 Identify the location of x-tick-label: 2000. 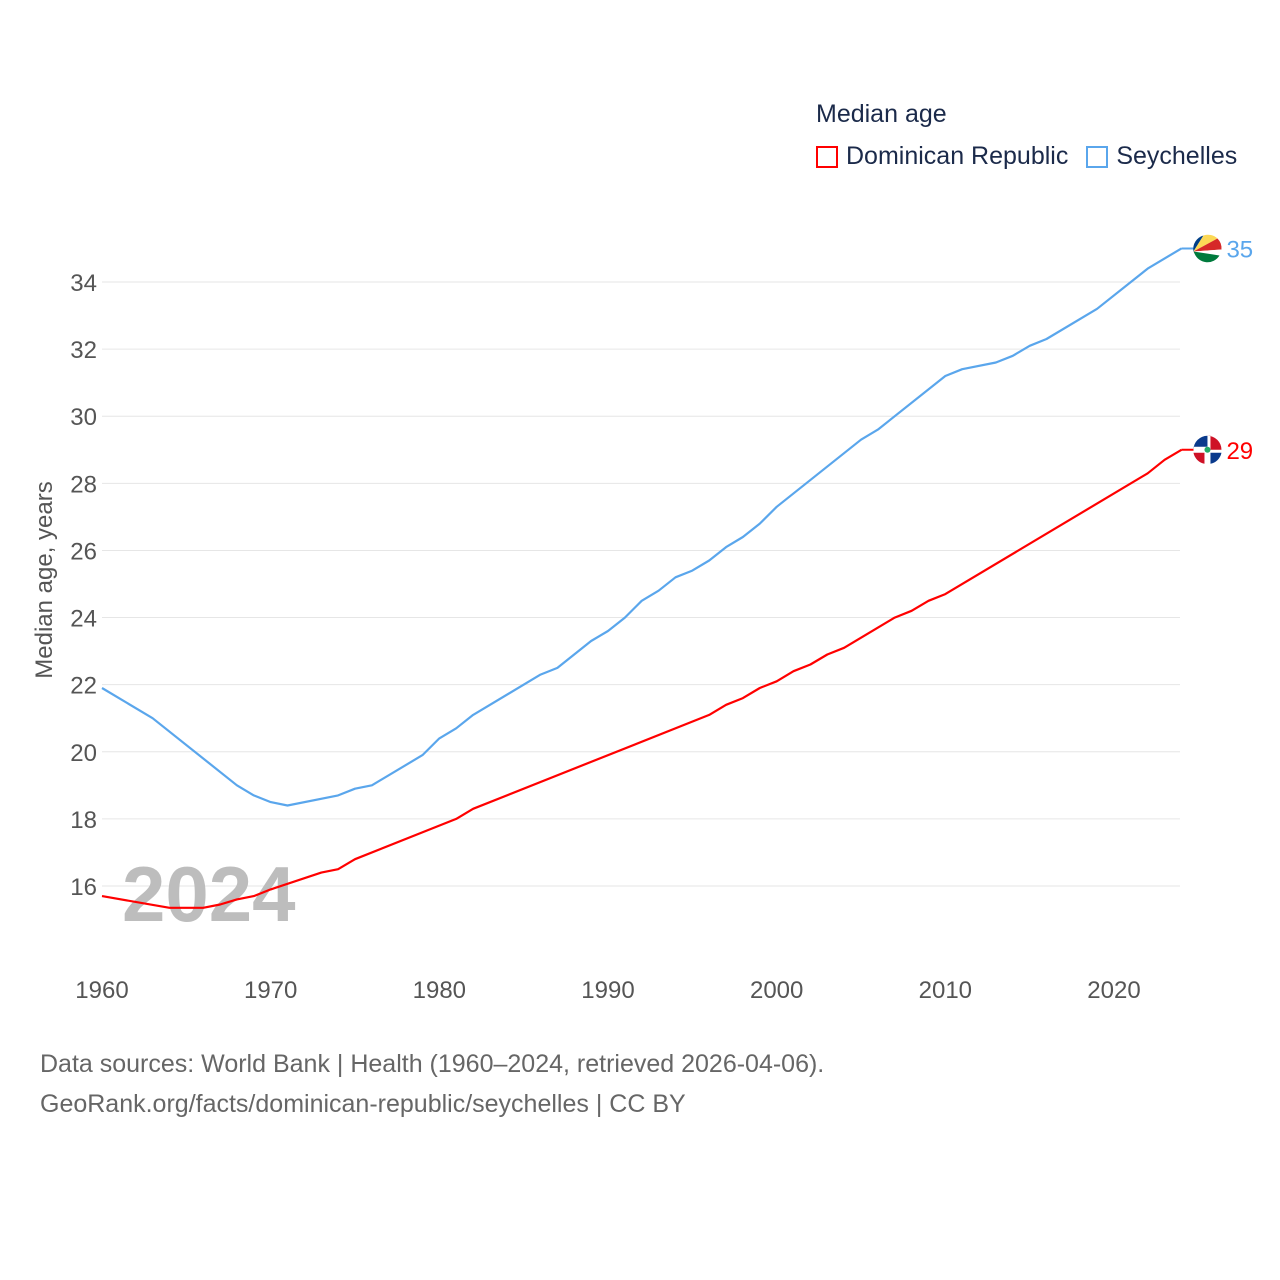
(776, 990).